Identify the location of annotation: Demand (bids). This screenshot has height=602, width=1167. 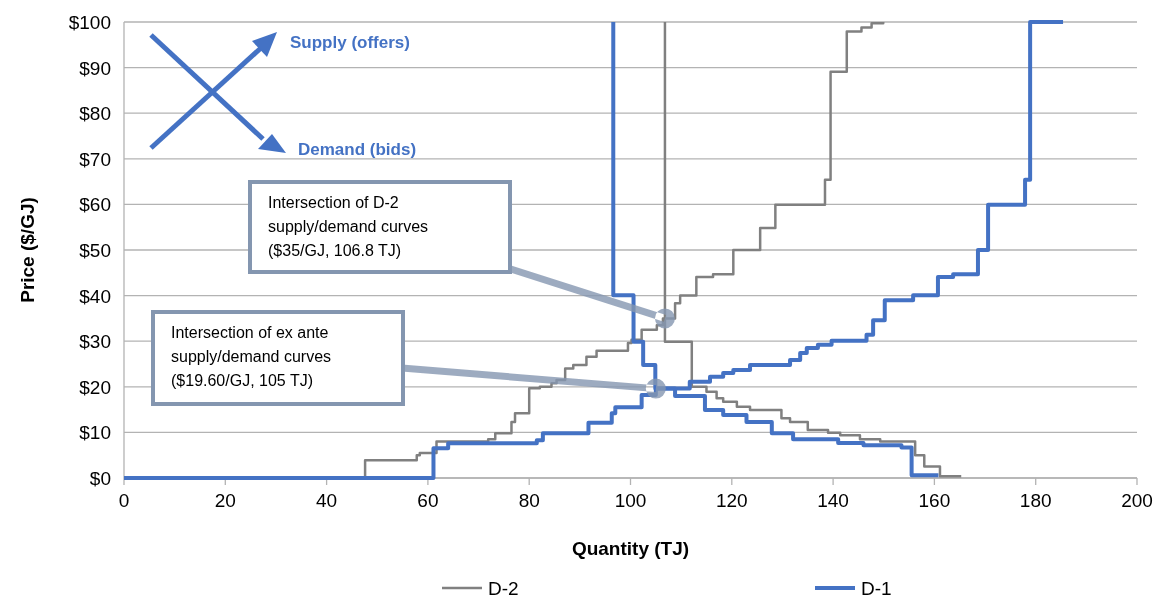
(357, 149).